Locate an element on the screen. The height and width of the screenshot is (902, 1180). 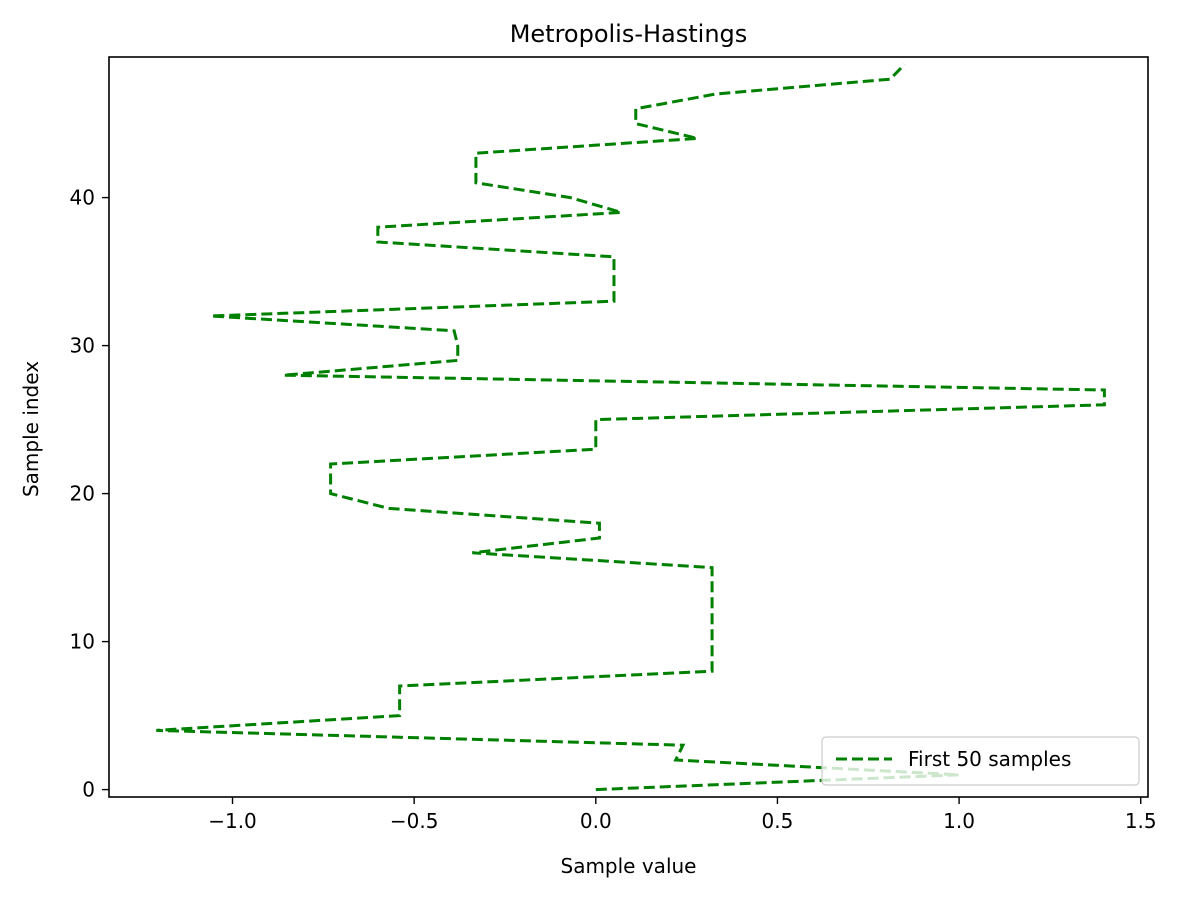
x-tick-label: −1.0 is located at coordinates (232, 821).